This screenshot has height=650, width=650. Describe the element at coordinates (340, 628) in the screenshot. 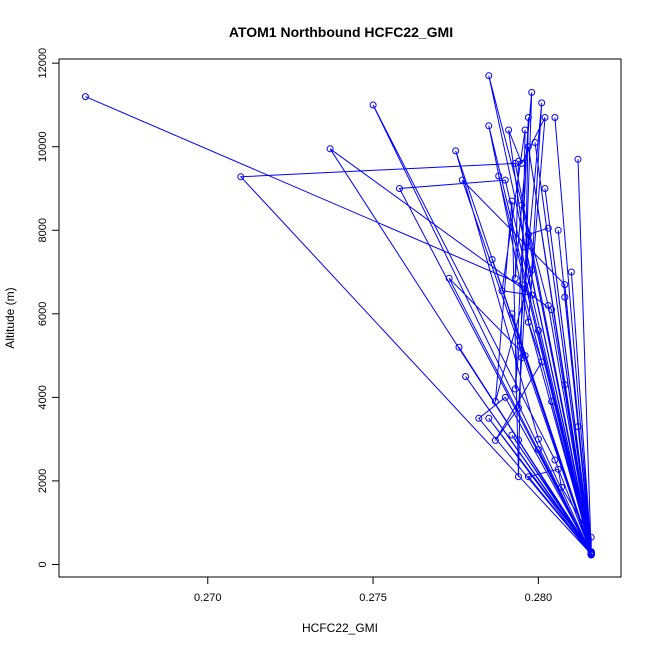

I see `x-axis-label: HCFC22_GMI` at that location.